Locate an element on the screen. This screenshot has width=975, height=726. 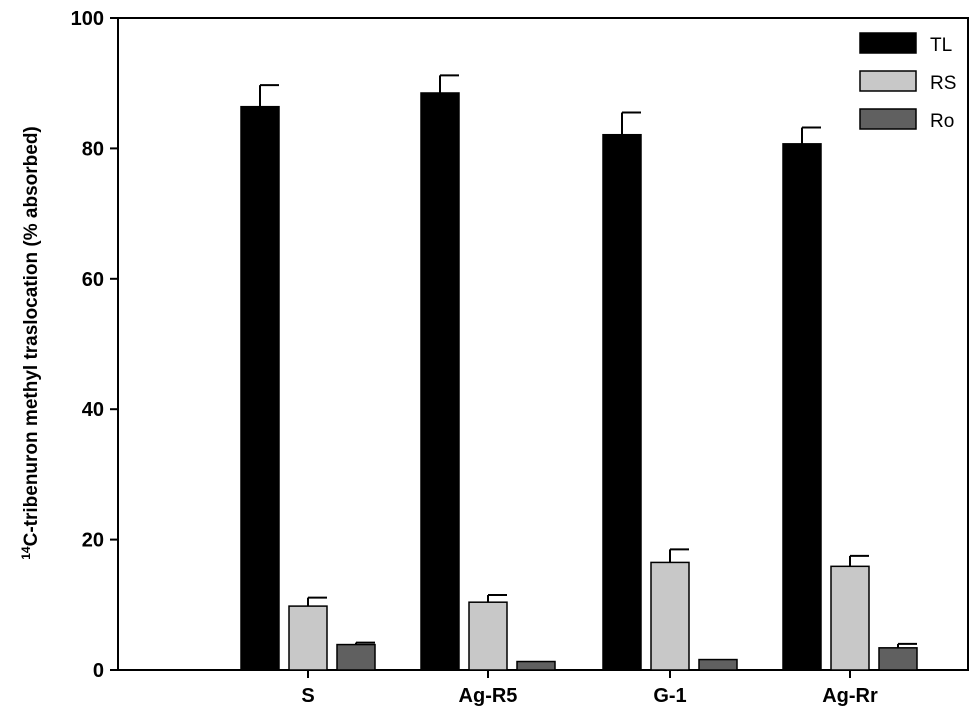
y-tick-label: 0 is located at coordinates (98, 671).